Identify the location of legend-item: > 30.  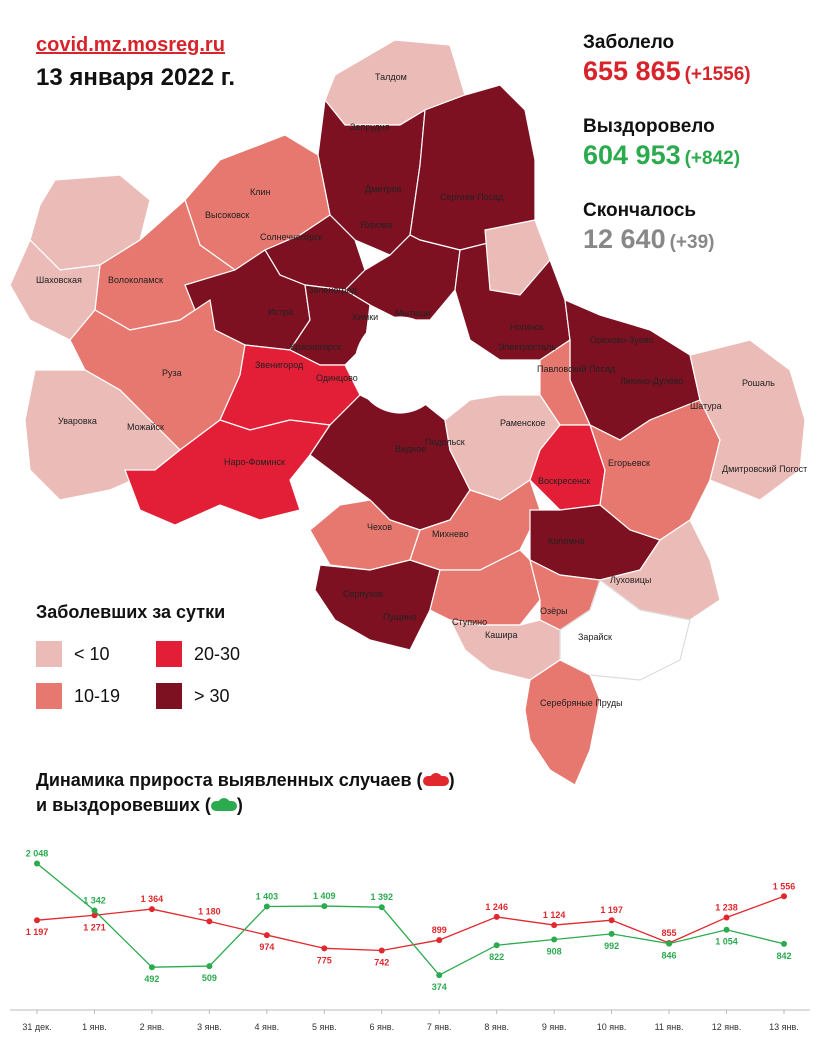
(216, 696).